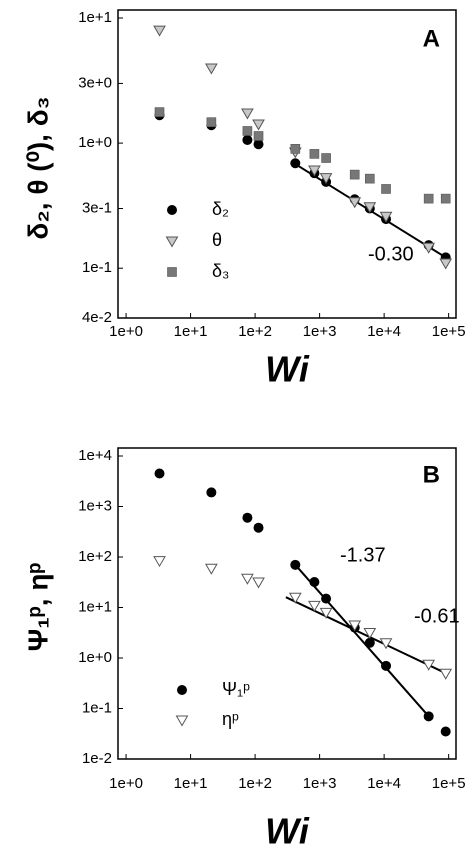  I want to click on y-tick-label: 1e+4, so click(95, 455).